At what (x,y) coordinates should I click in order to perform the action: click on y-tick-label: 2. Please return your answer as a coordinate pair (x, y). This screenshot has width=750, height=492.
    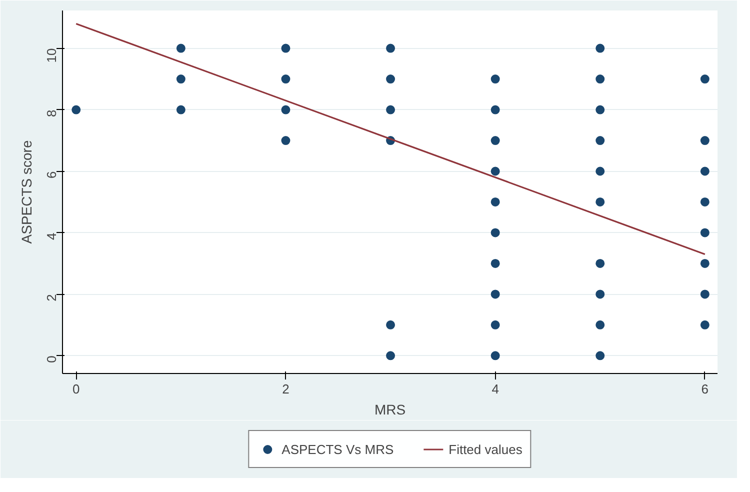
    Looking at the image, I should click on (51, 298).